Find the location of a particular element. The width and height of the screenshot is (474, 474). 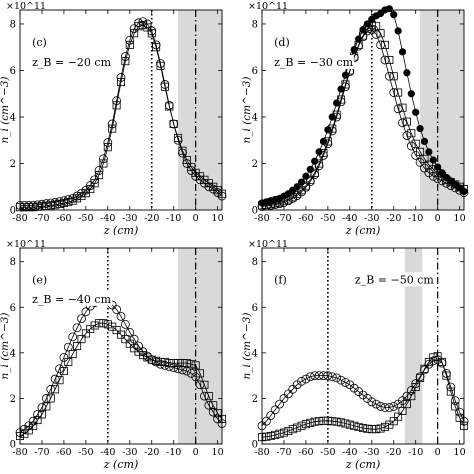

annotation: z_B = −30 cm is located at coordinates (313, 62).